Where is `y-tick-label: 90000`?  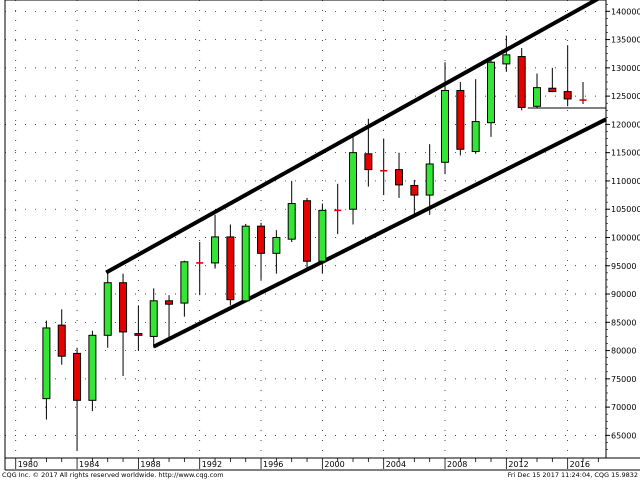
y-tick-label: 90000 is located at coordinates (623, 294).